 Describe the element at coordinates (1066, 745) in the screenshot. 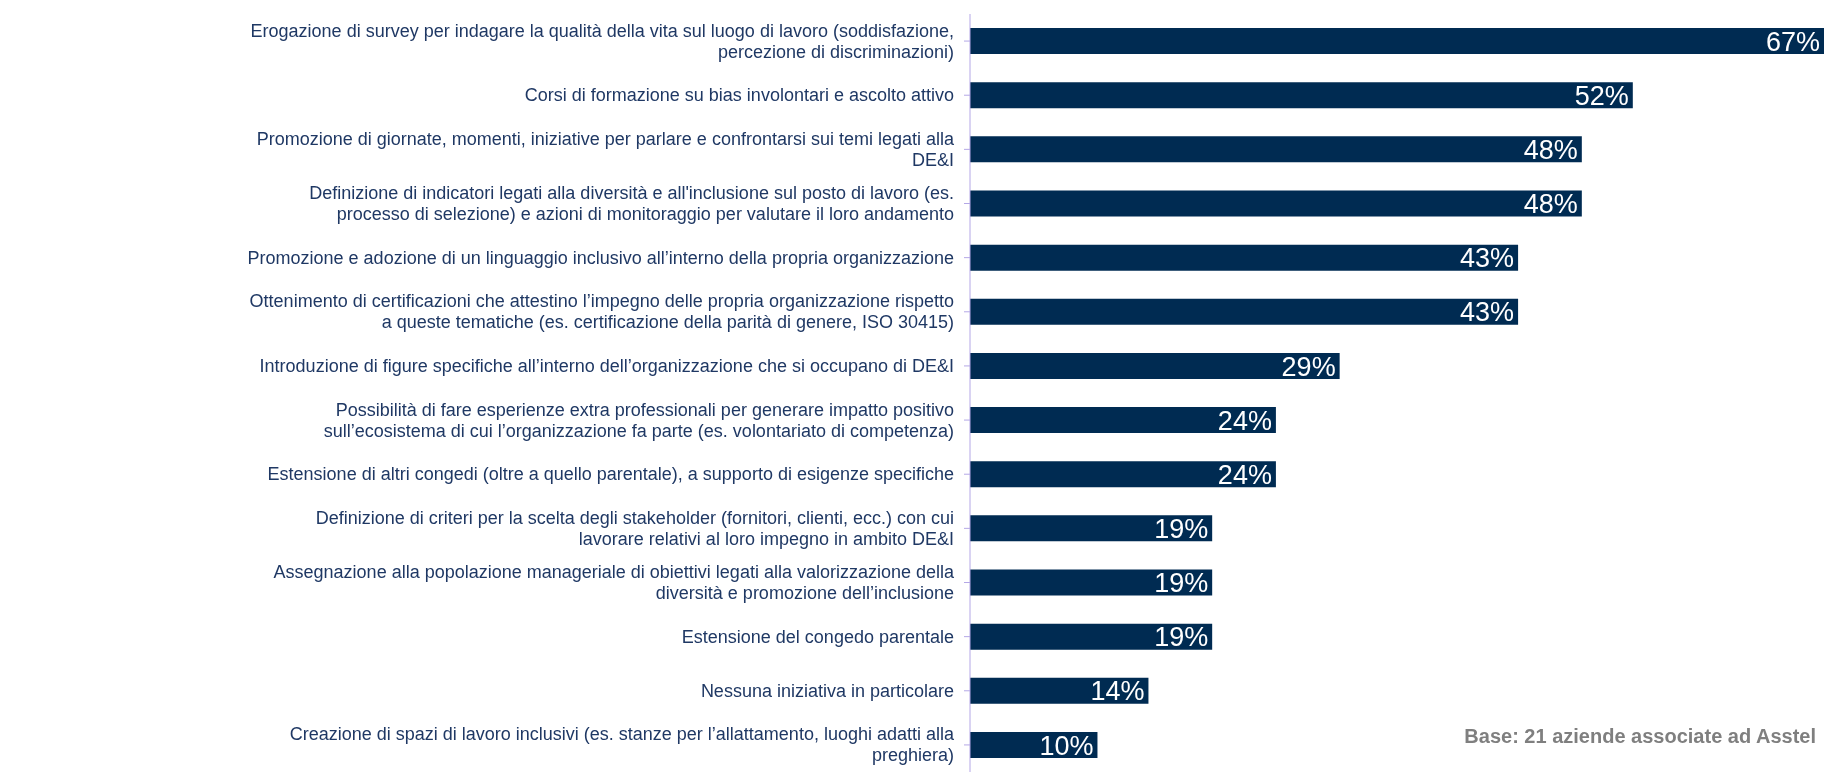

I see `data-label: 10%` at that location.